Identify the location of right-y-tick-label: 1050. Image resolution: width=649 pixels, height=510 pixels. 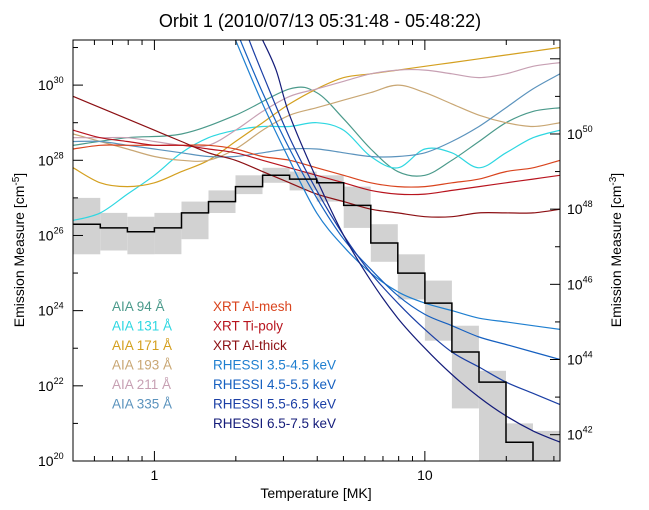
(580, 133).